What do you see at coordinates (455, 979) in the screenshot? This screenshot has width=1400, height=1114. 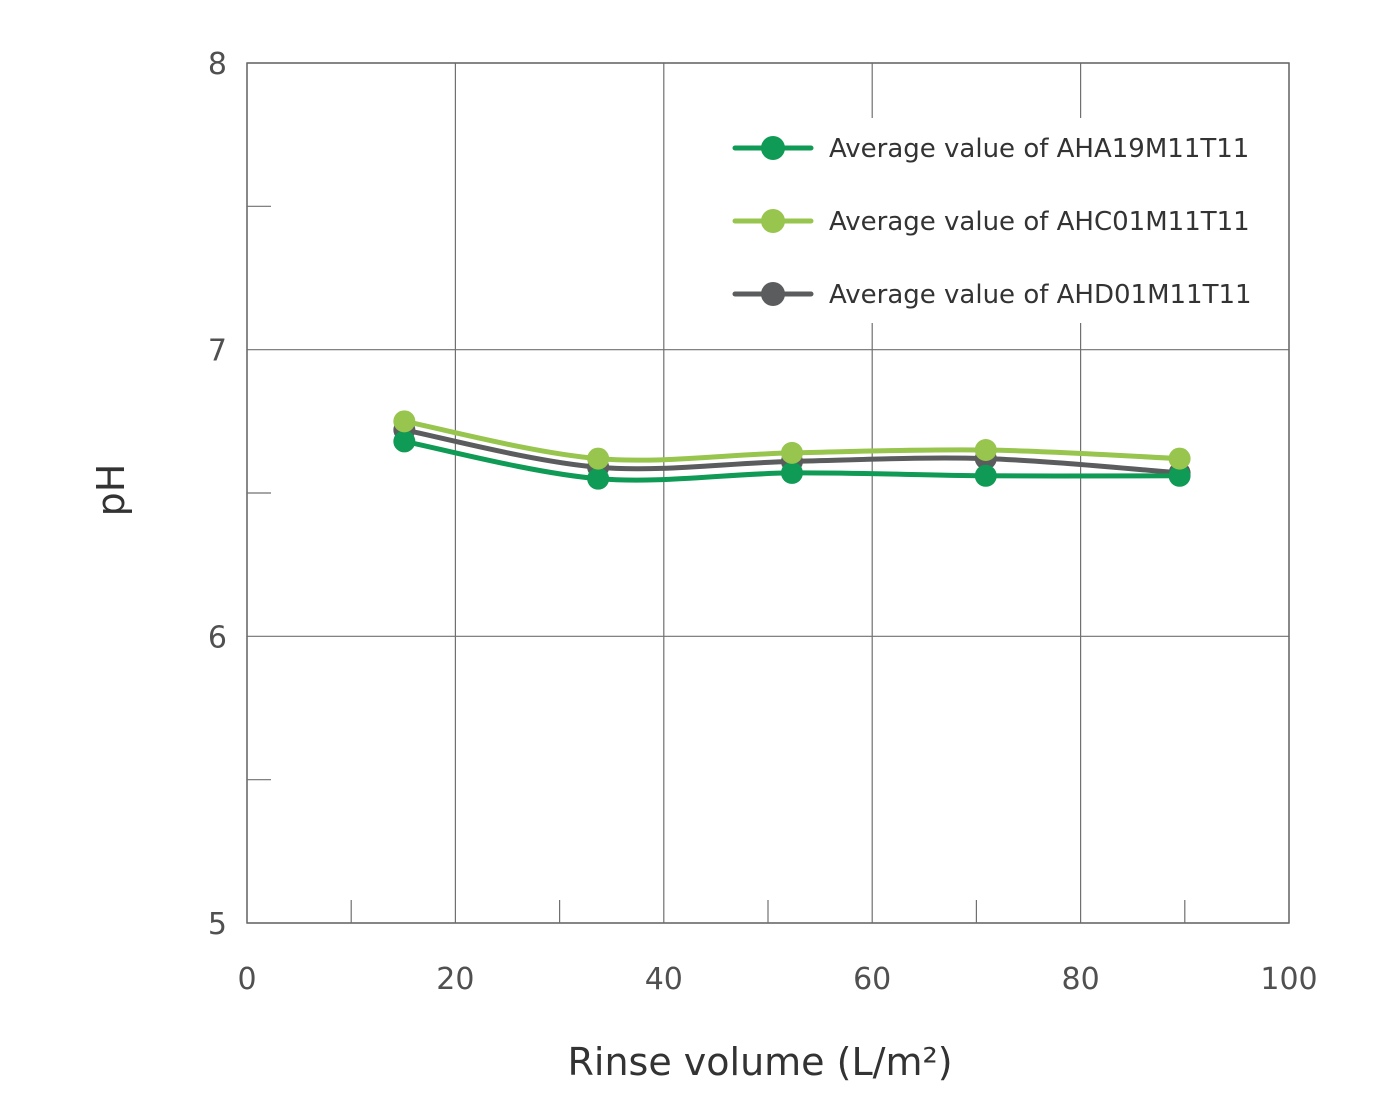 I see `x-tick-label: 20` at bounding box center [455, 979].